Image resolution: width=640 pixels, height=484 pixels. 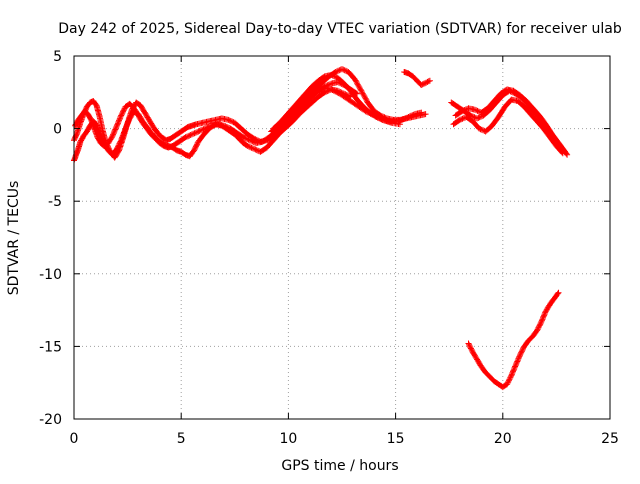 What do you see at coordinates (610, 439) in the screenshot?
I see `x-tick-label: 25` at bounding box center [610, 439].